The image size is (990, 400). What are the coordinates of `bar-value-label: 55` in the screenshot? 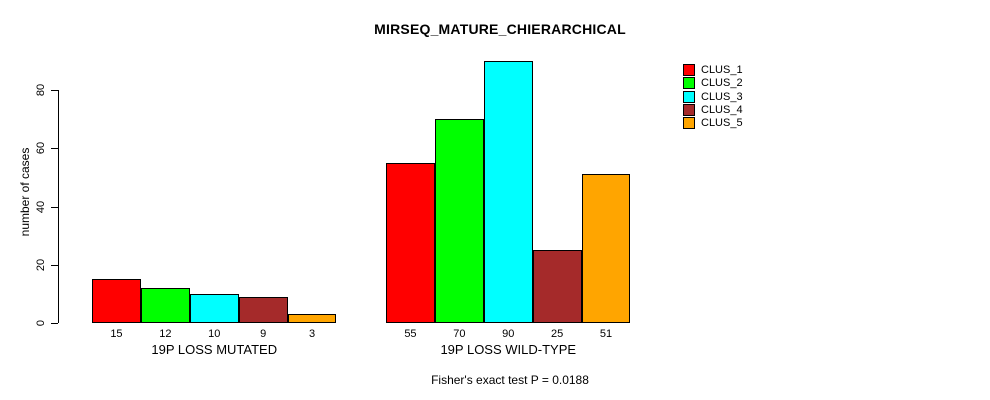 It's located at (410, 334).